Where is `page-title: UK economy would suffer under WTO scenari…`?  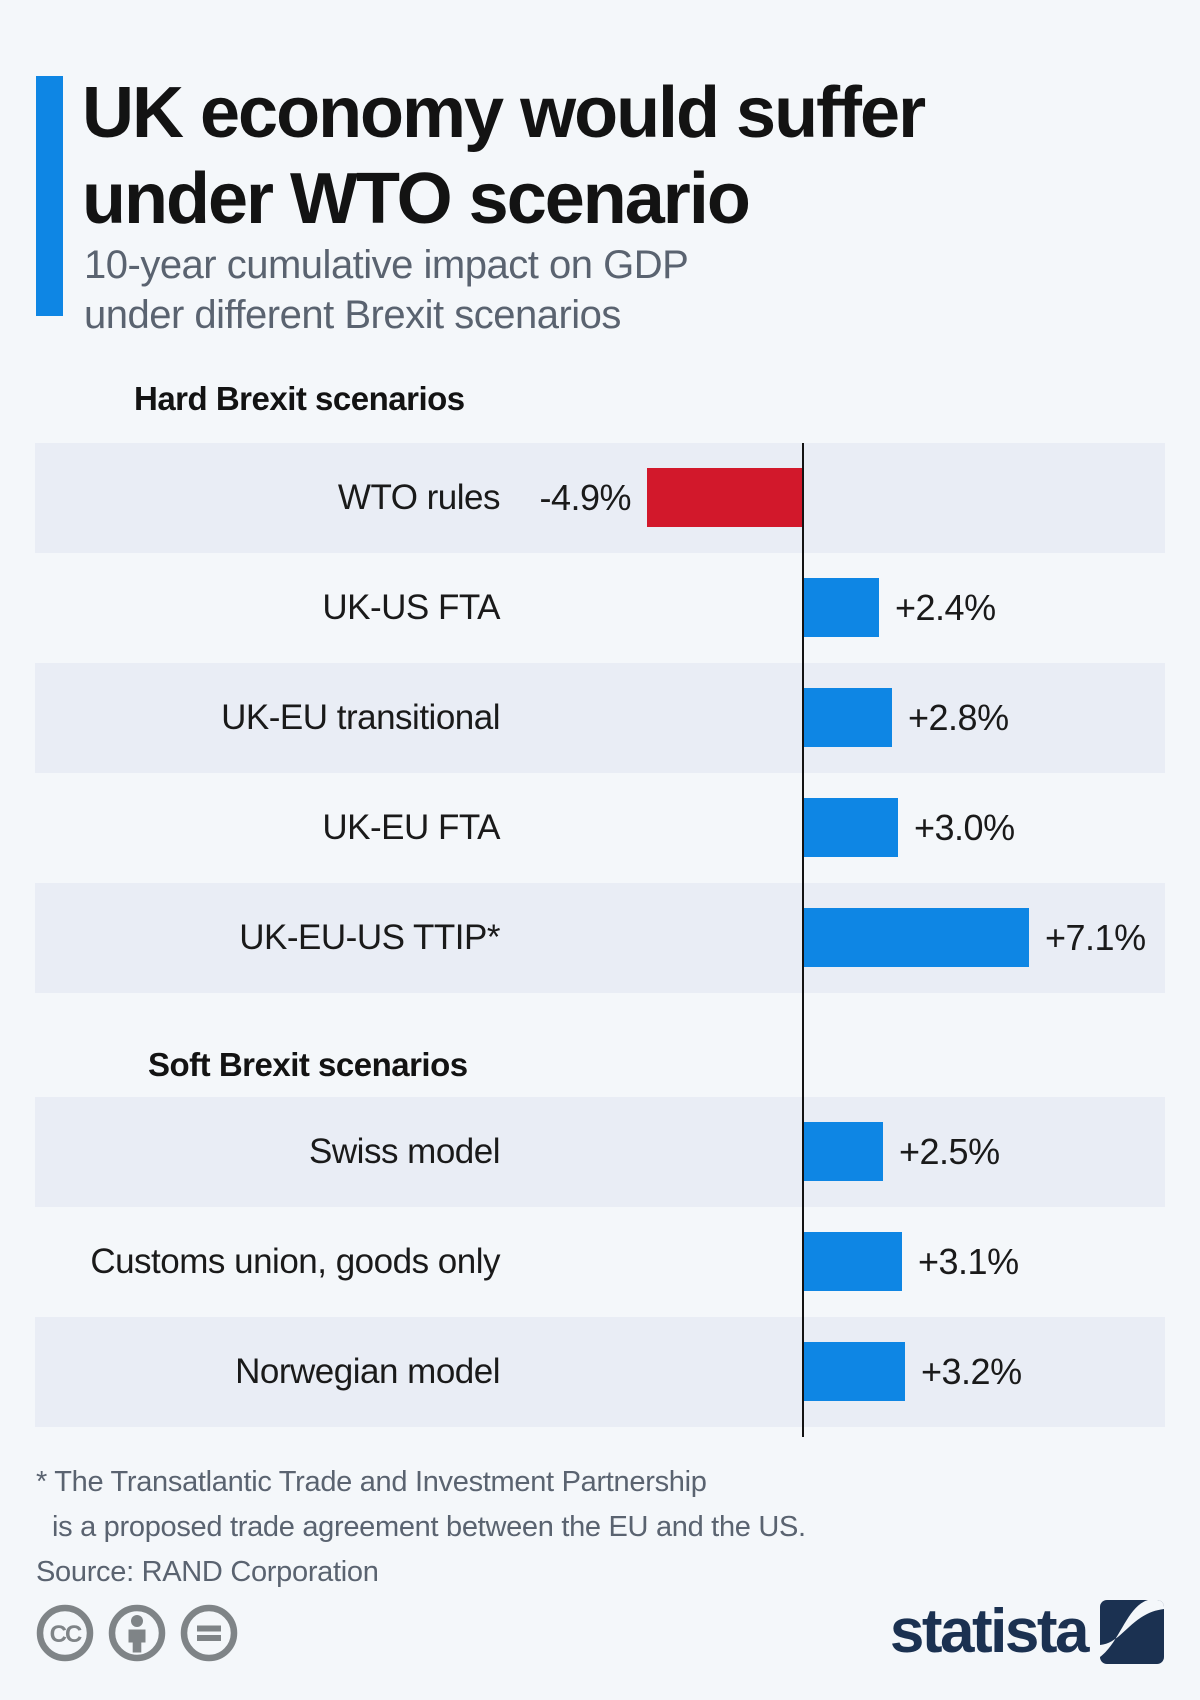
page-title: UK economy would suffer under WTO scenari… is located at coordinates (504, 156).